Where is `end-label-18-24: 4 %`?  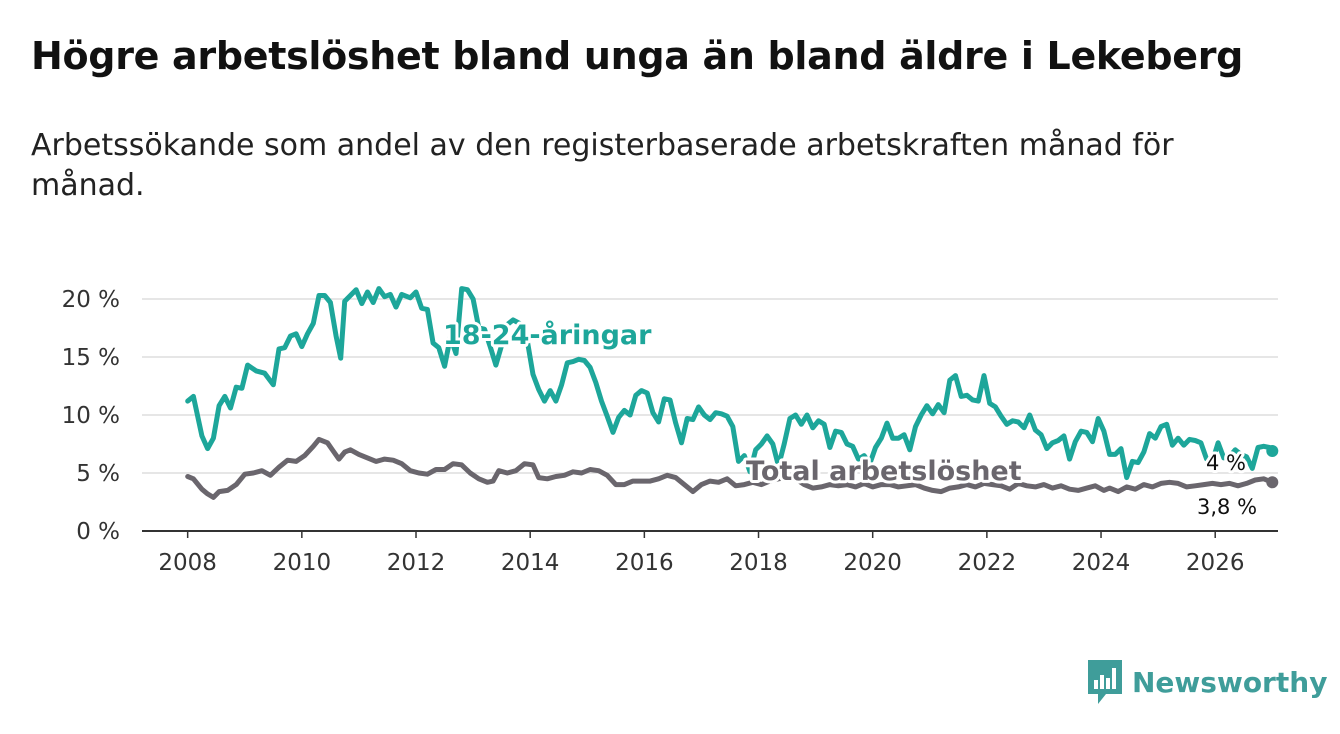
end-label-18-24: 4 % is located at coordinates (1226, 463).